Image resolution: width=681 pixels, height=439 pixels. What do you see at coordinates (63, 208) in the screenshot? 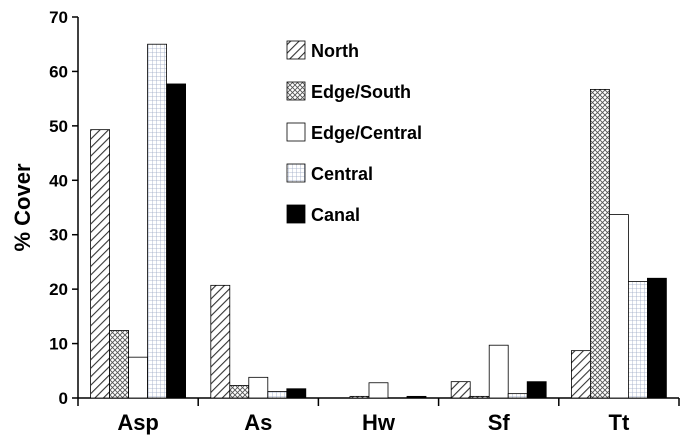
I see `y-axis-ticks: 0 10 20 30 40 50 60 70` at bounding box center [63, 208].